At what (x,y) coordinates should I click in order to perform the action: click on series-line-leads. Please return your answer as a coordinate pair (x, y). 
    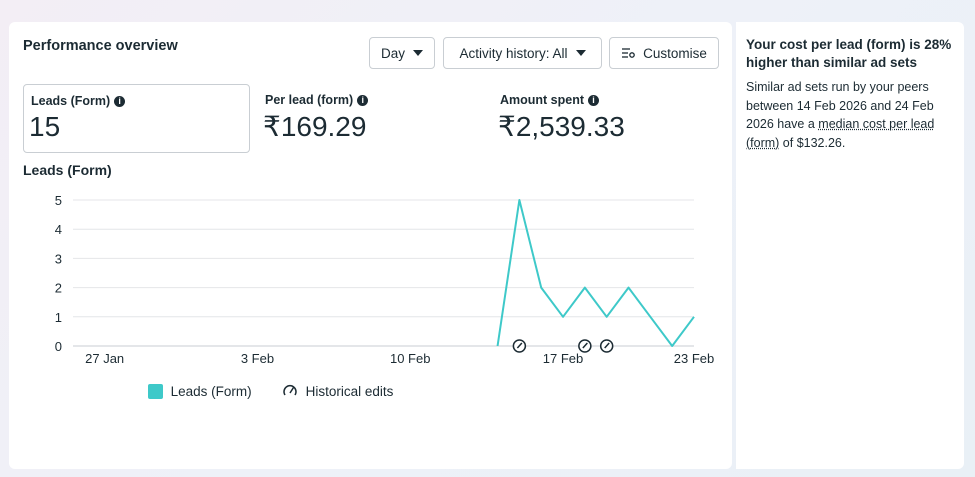
    Looking at the image, I should click on (595, 273).